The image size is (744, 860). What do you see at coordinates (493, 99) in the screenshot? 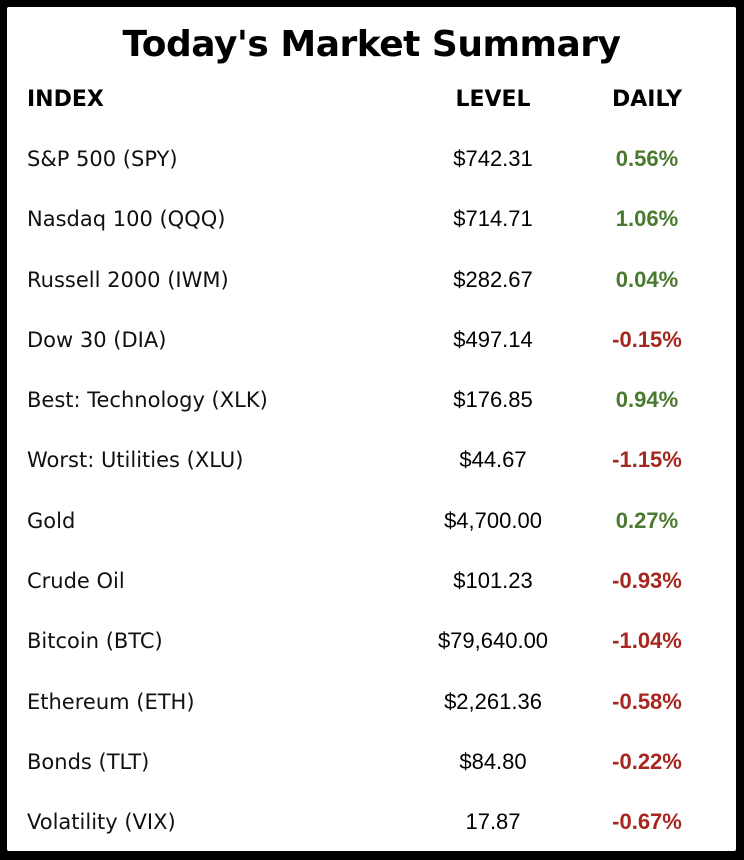
I see `column-header-level: LEVEL` at bounding box center [493, 99].